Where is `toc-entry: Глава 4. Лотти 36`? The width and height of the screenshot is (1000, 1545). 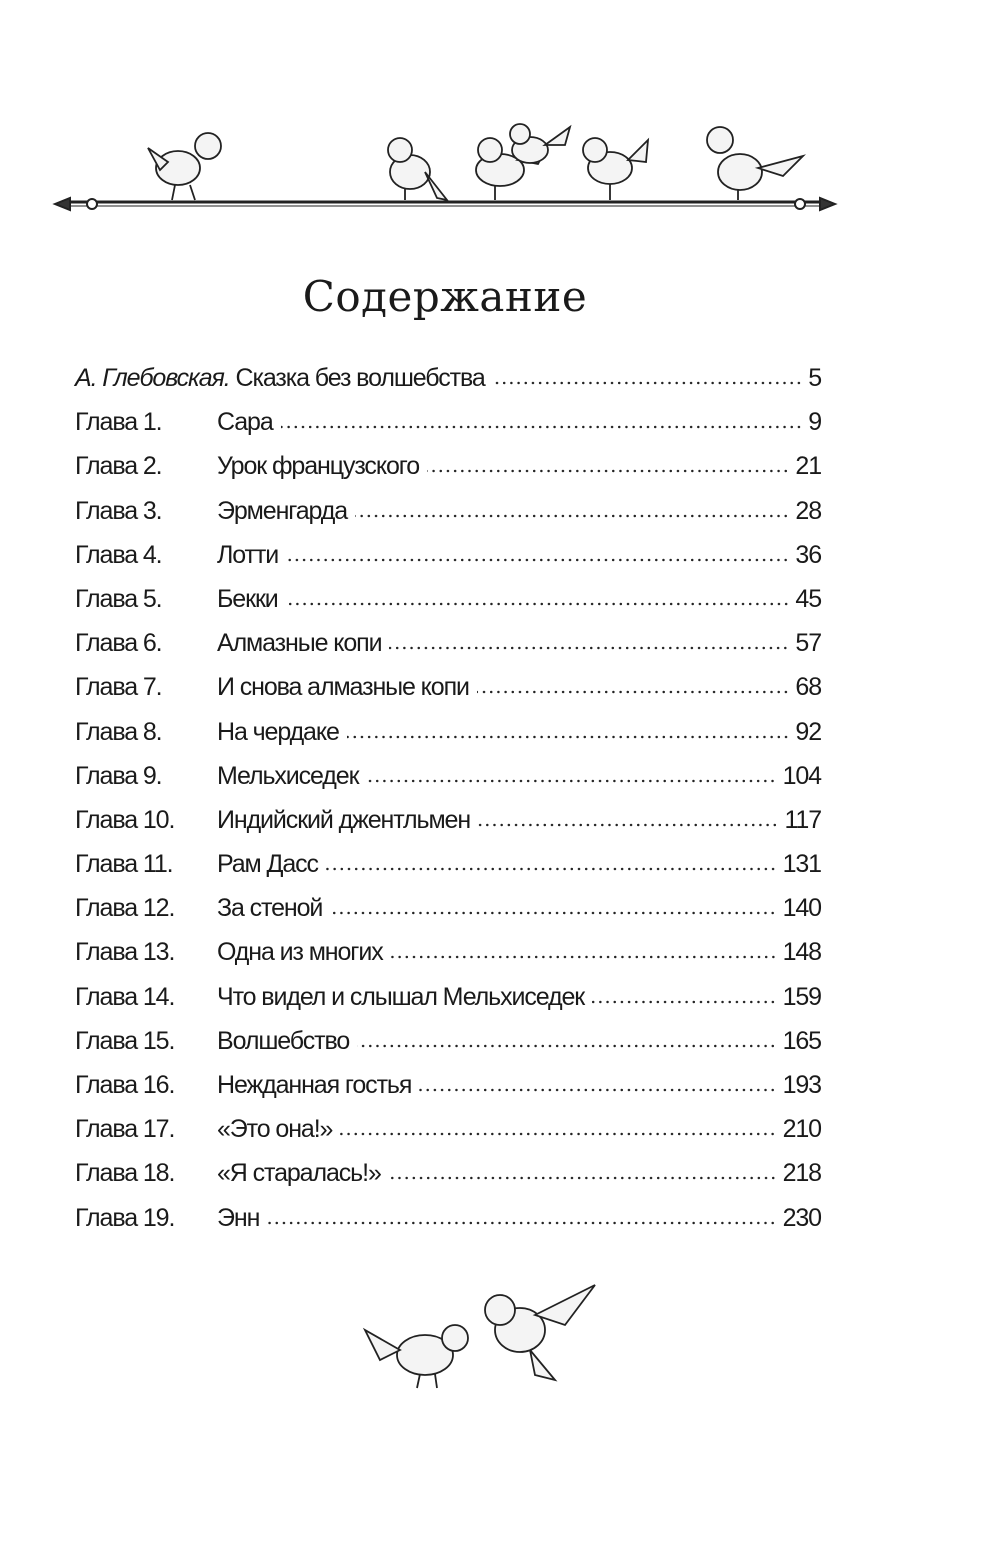 toc-entry: Глава 4. Лотти 36 is located at coordinates (448, 562).